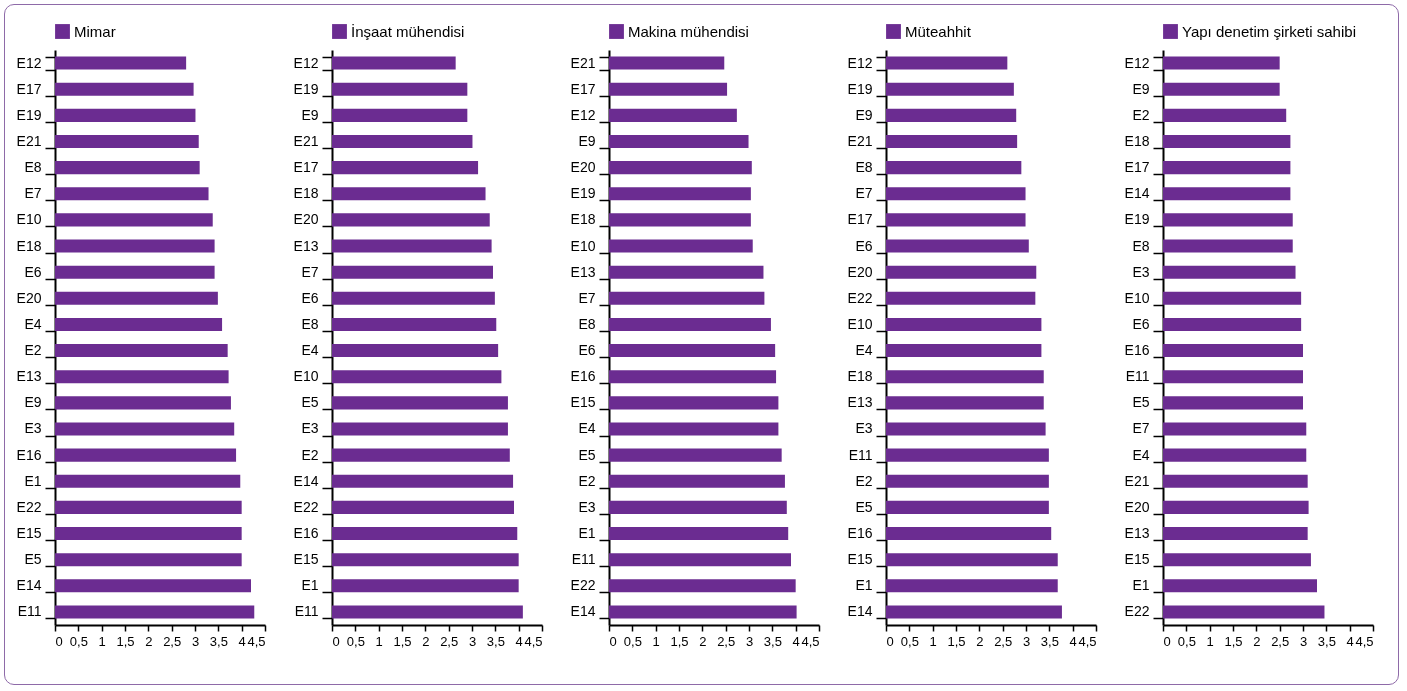 The height and width of the screenshot is (691, 1407). Describe the element at coordinates (587, 297) in the screenshot. I see `y-tick-label: E7` at that location.